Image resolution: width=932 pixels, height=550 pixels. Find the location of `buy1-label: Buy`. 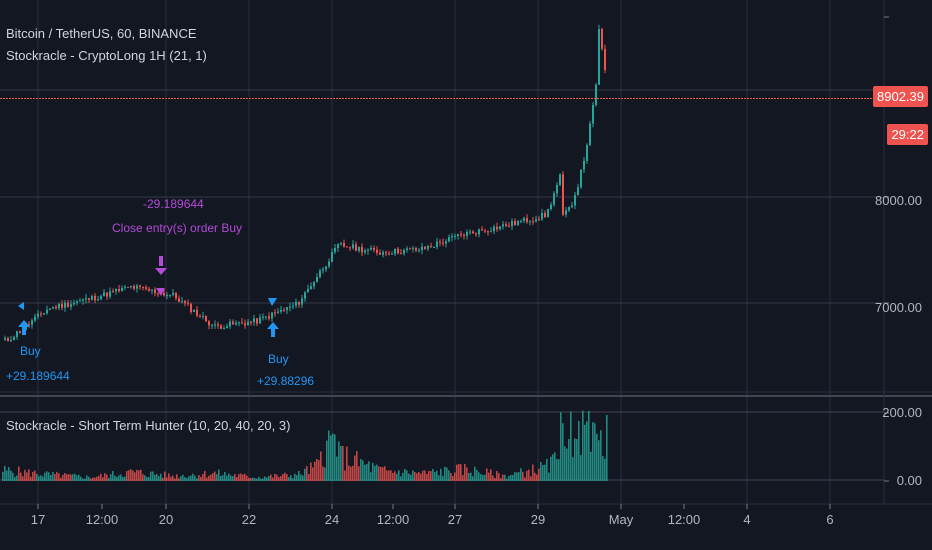

buy1-label: Buy is located at coordinates (30, 351).